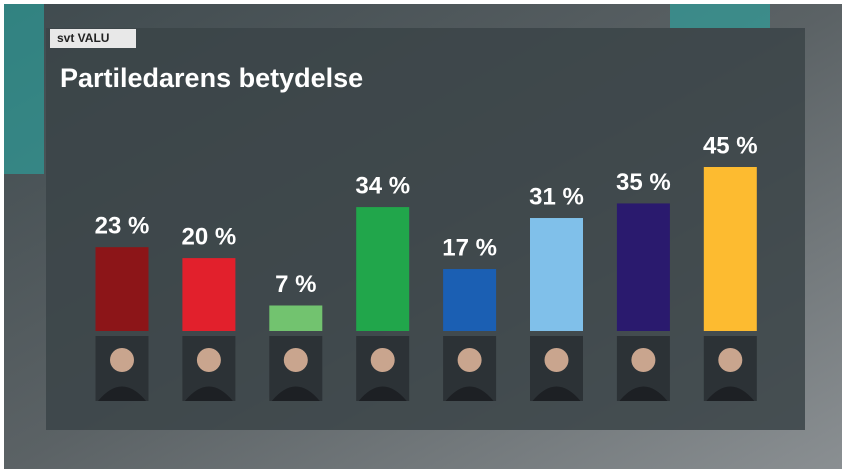 The width and height of the screenshot is (846, 473). Describe the element at coordinates (295, 284) in the screenshot. I see `value-label: 7 %` at that location.